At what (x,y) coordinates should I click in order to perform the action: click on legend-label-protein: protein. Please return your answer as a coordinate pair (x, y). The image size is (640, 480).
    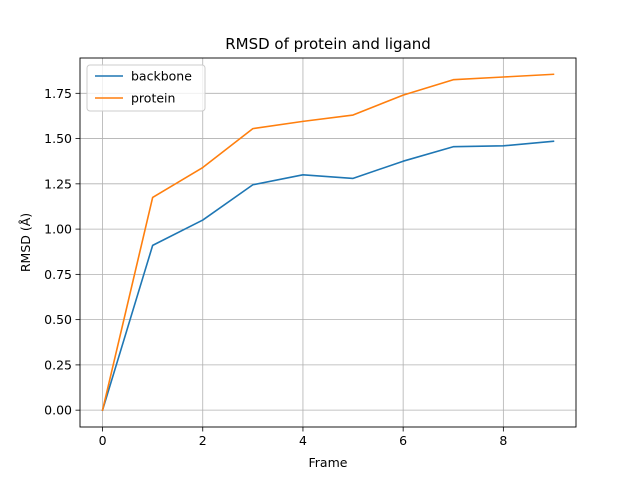
    Looking at the image, I should click on (153, 98).